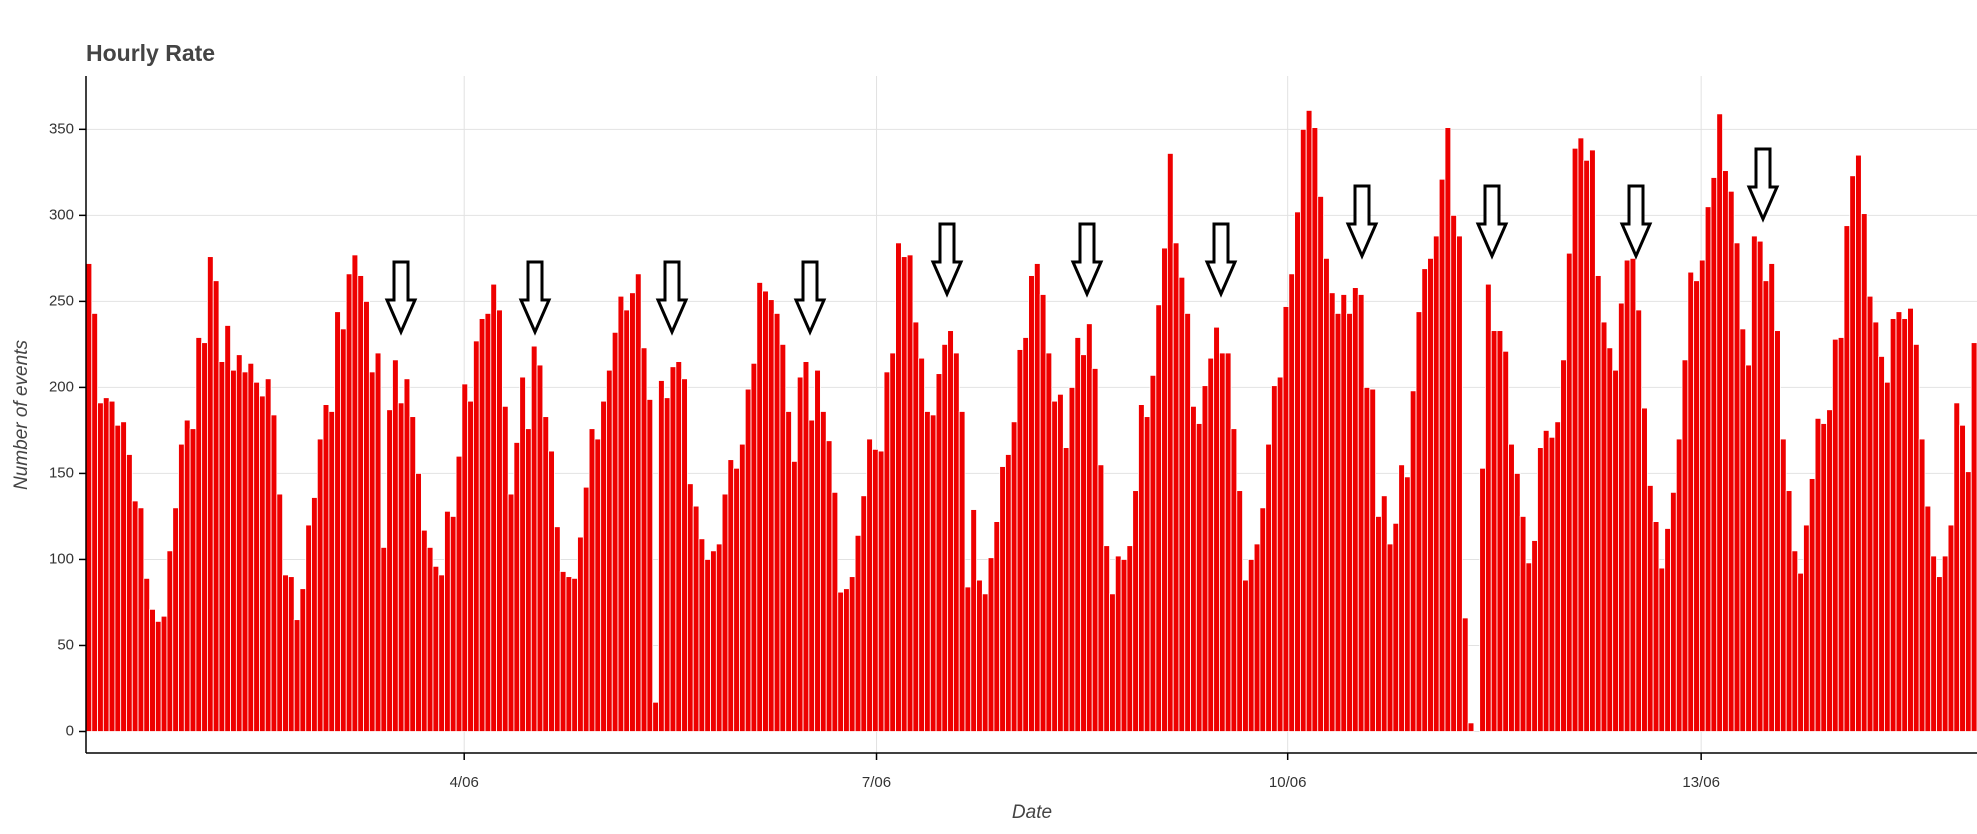 This screenshot has height=834, width=1977. I want to click on y-axis-label: Number of events, so click(21, 415).